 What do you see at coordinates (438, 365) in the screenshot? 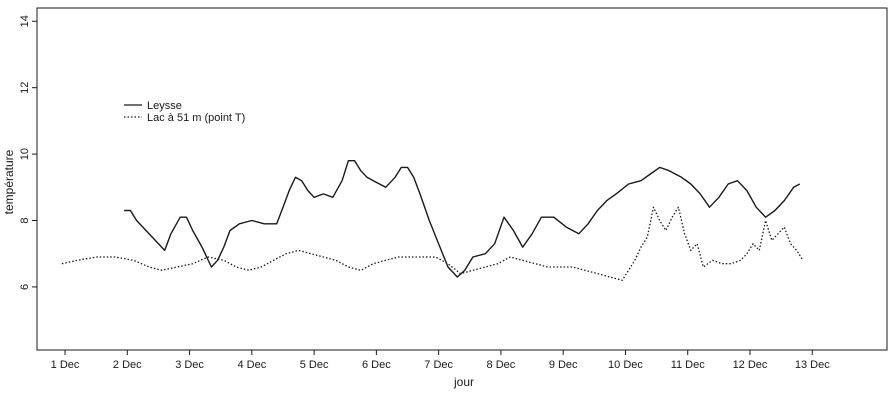
I see `x-tick-label-7: 7 Dec` at bounding box center [438, 365].